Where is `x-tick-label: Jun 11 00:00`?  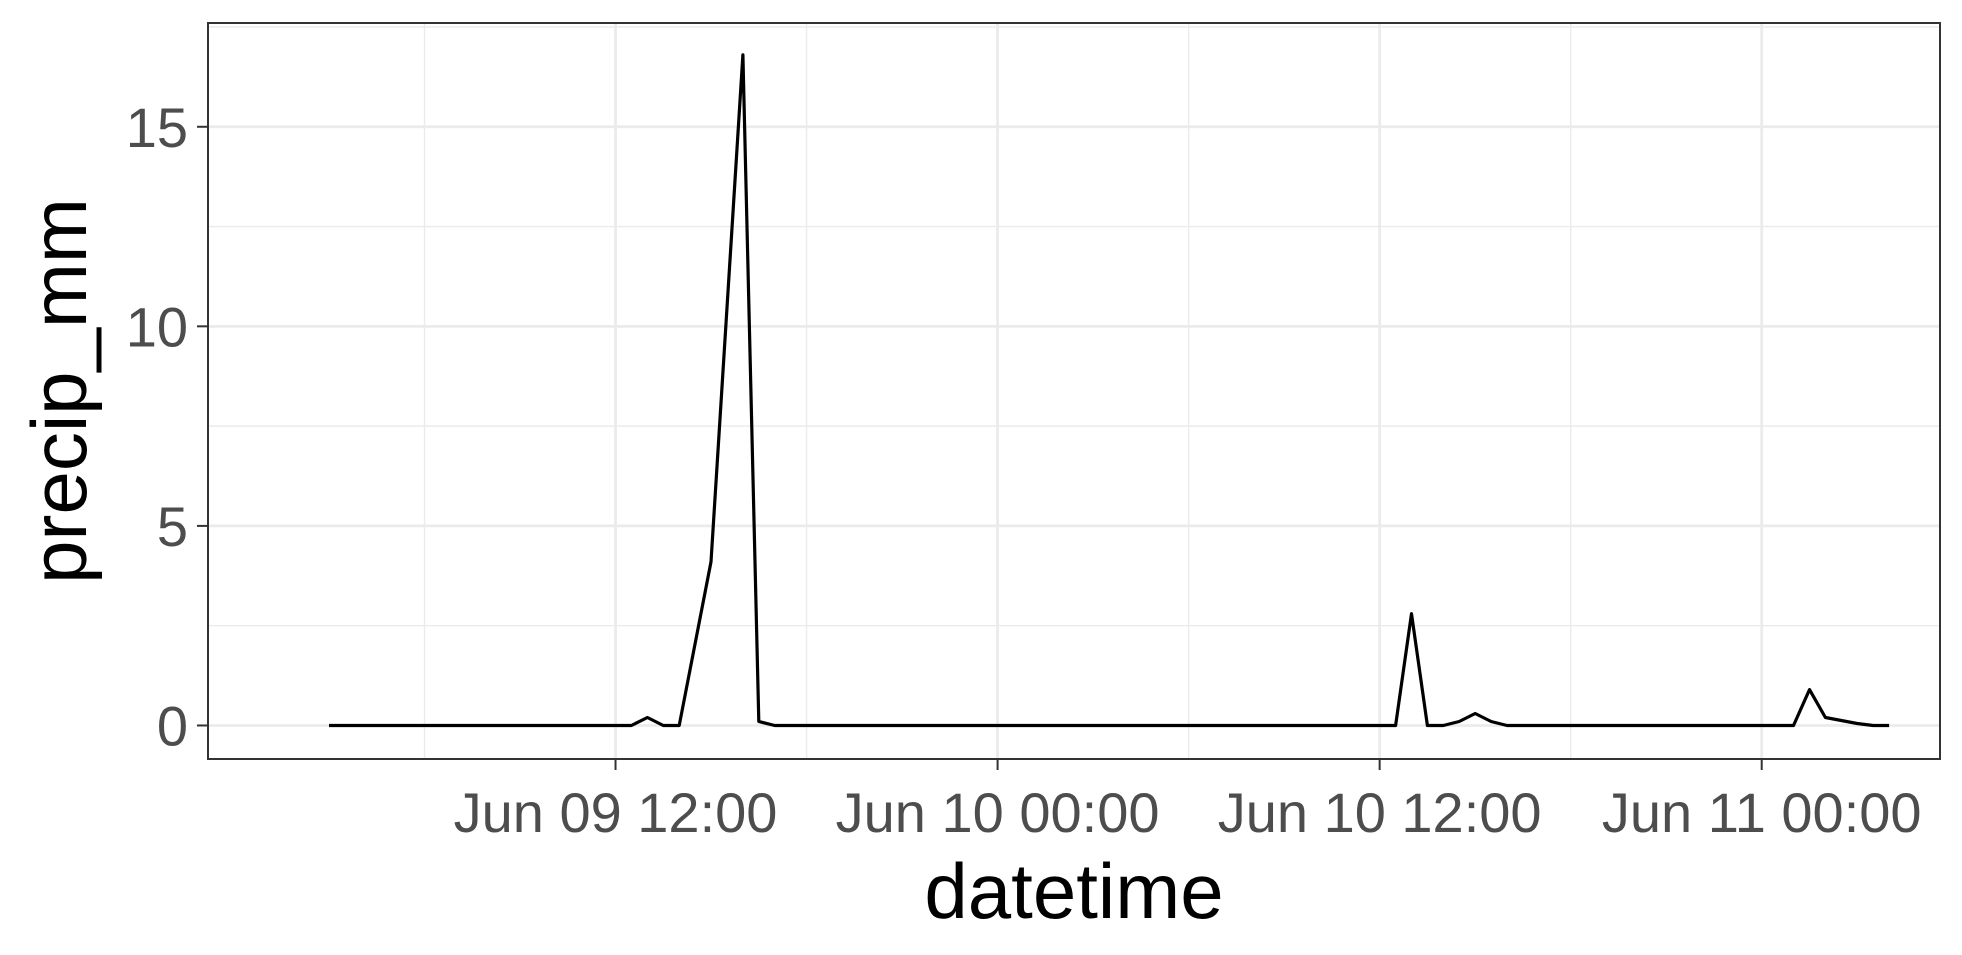 x-tick-label: Jun 11 00:00 is located at coordinates (1762, 812).